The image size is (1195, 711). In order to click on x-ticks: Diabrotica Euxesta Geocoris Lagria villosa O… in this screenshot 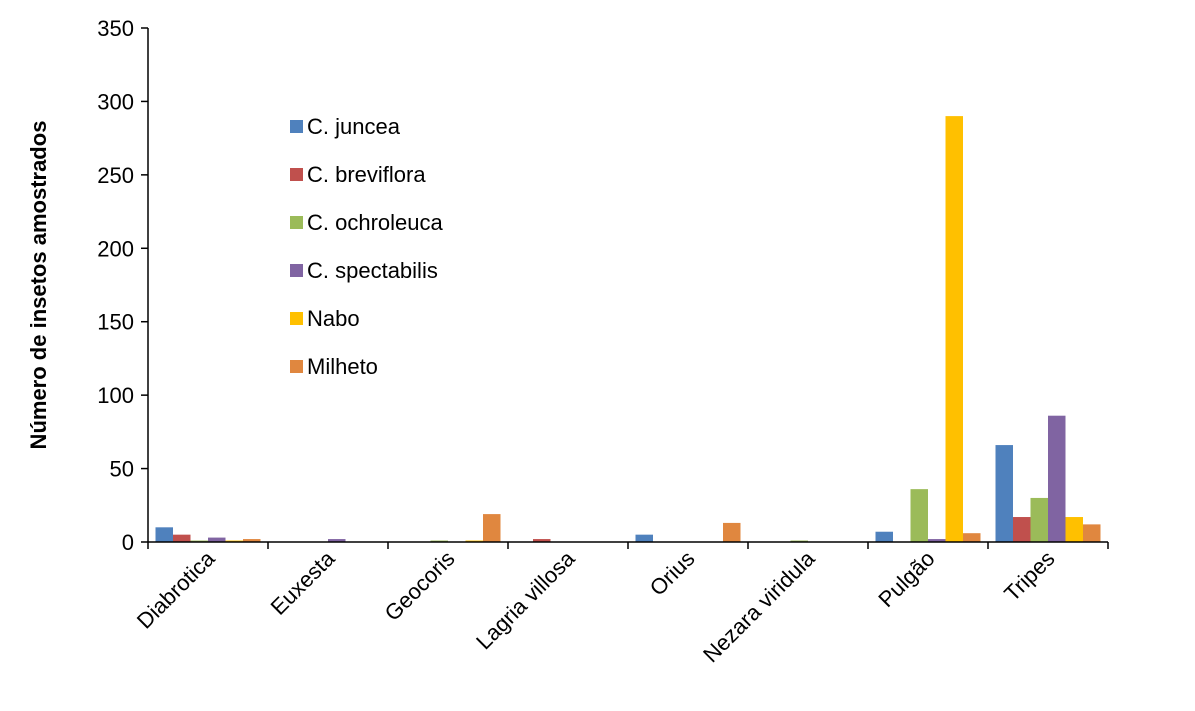, I will do `click(620, 604)`.